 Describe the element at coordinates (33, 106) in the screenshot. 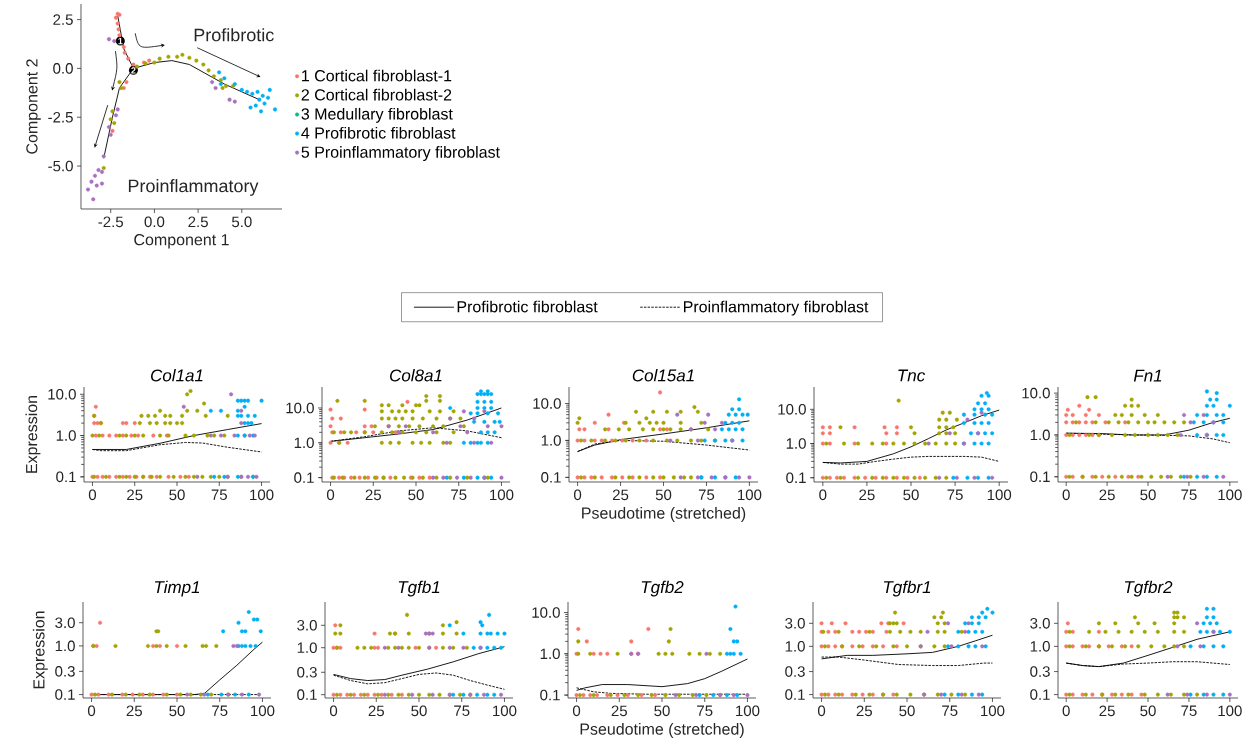

I see `y-axis-title: Component 2` at that location.